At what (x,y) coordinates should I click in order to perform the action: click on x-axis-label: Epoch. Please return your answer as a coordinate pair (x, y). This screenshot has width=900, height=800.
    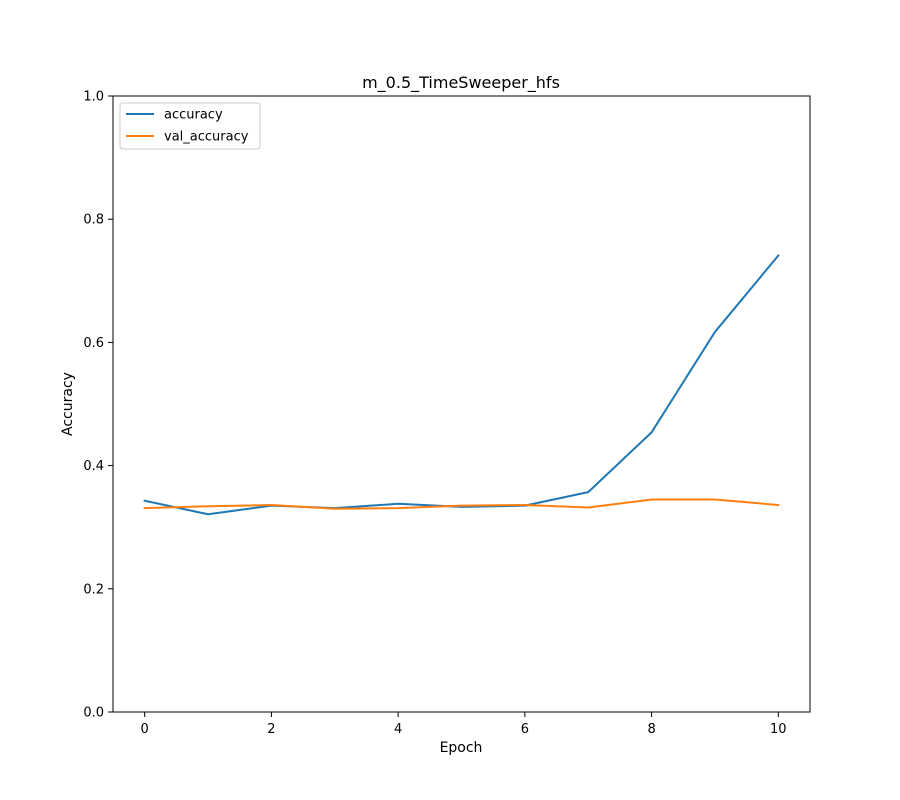
    Looking at the image, I should click on (461, 748).